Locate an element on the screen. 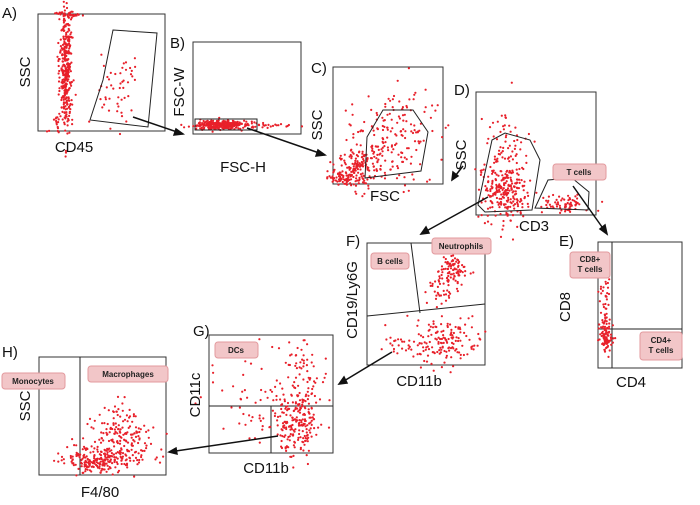 Image resolution: width=700 pixels, height=505 pixels. arrow-g-to-h-head is located at coordinates (172, 451).